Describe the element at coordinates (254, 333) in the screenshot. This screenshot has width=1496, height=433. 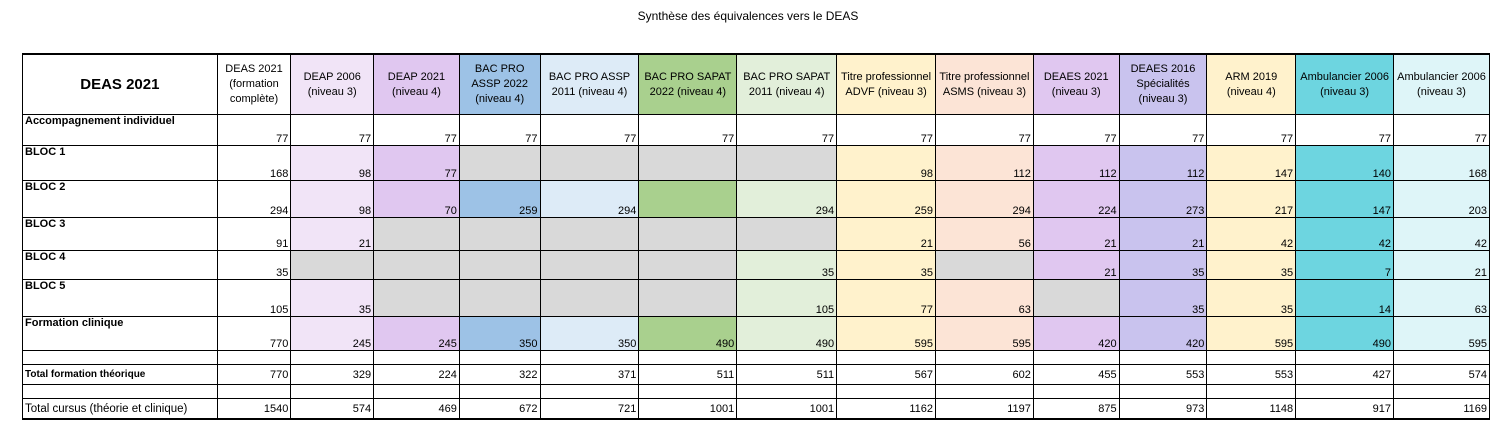
I see `table-cell: 770` at that location.